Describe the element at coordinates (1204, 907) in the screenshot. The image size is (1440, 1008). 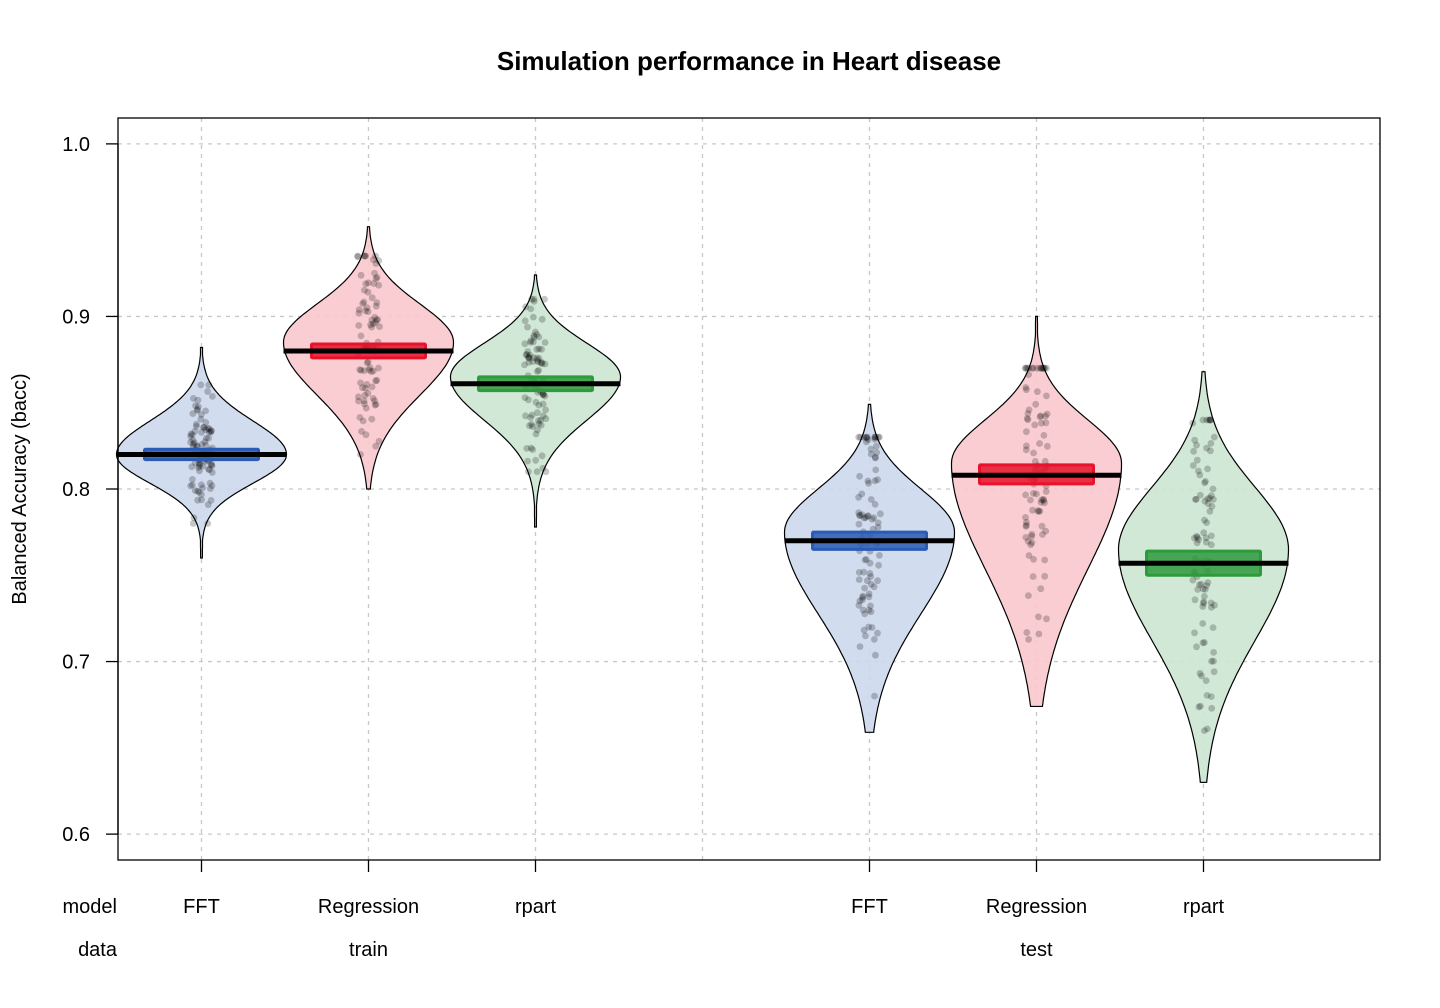
I see `x-tick-label-model: rpart` at that location.